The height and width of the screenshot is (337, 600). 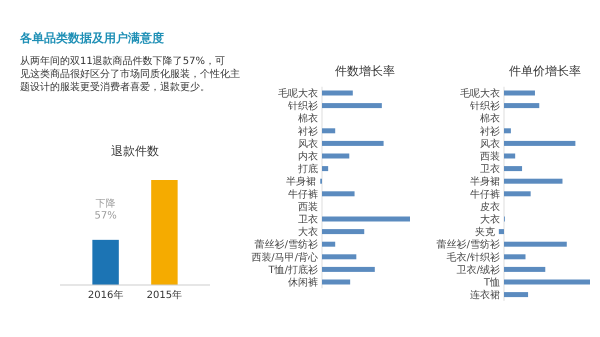 I want to click on chart-title: 件数增长率, so click(x=365, y=71).